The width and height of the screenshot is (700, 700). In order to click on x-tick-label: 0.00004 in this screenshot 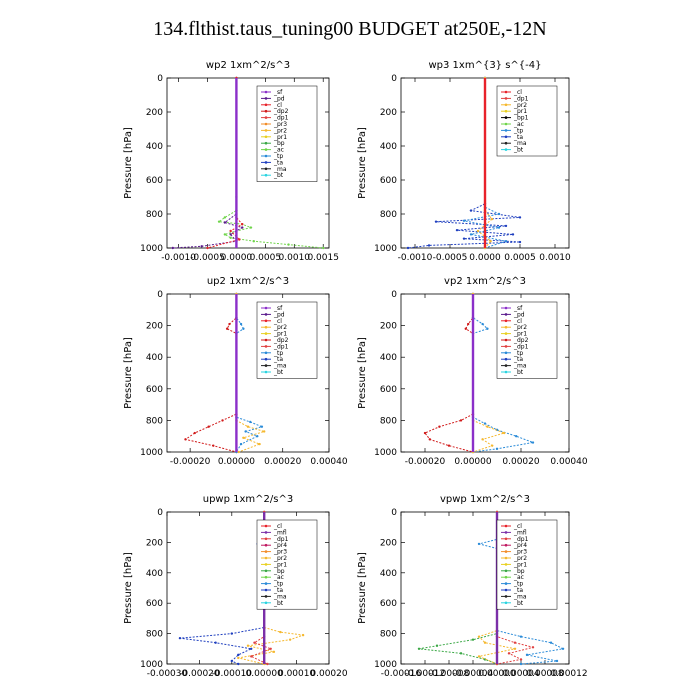, I will do `click(520, 674)`.